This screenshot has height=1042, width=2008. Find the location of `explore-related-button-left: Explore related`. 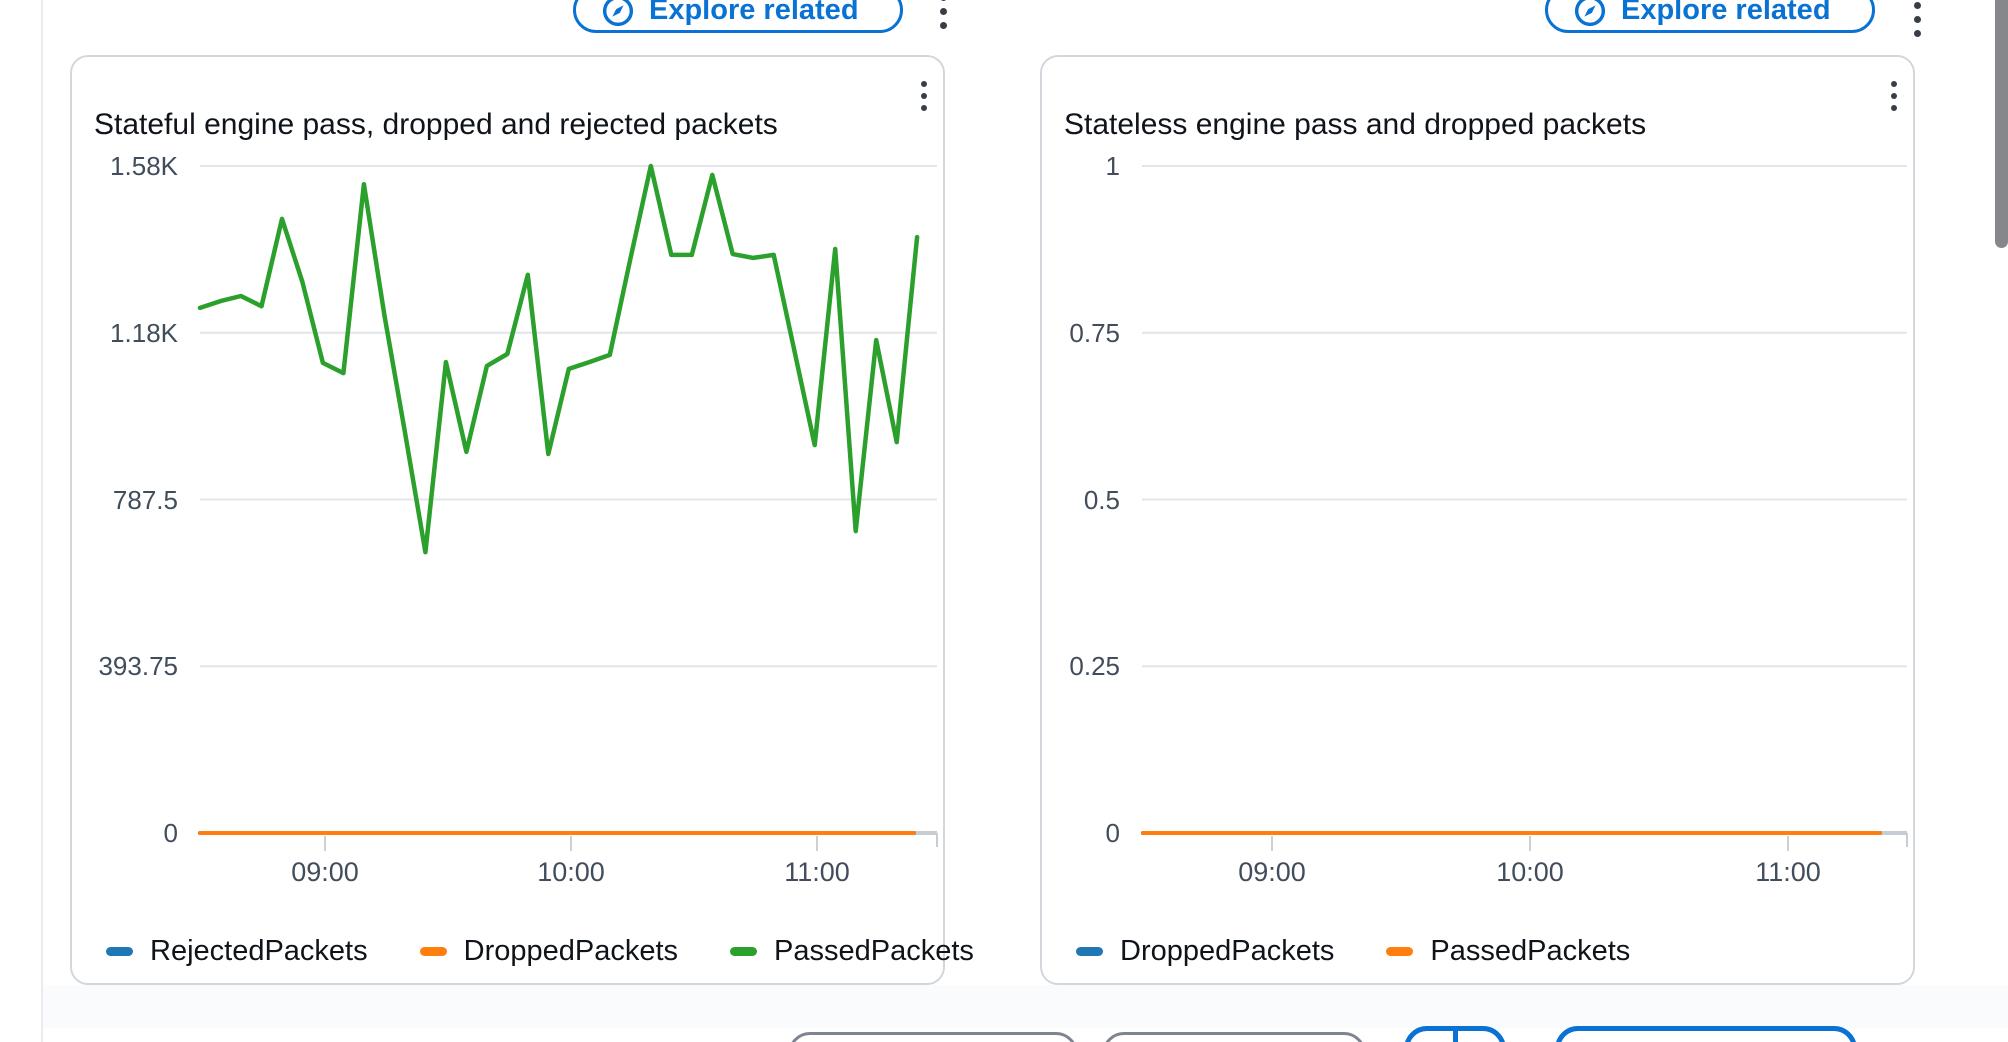

explore-related-button-left: Explore related is located at coordinates (738, 16).